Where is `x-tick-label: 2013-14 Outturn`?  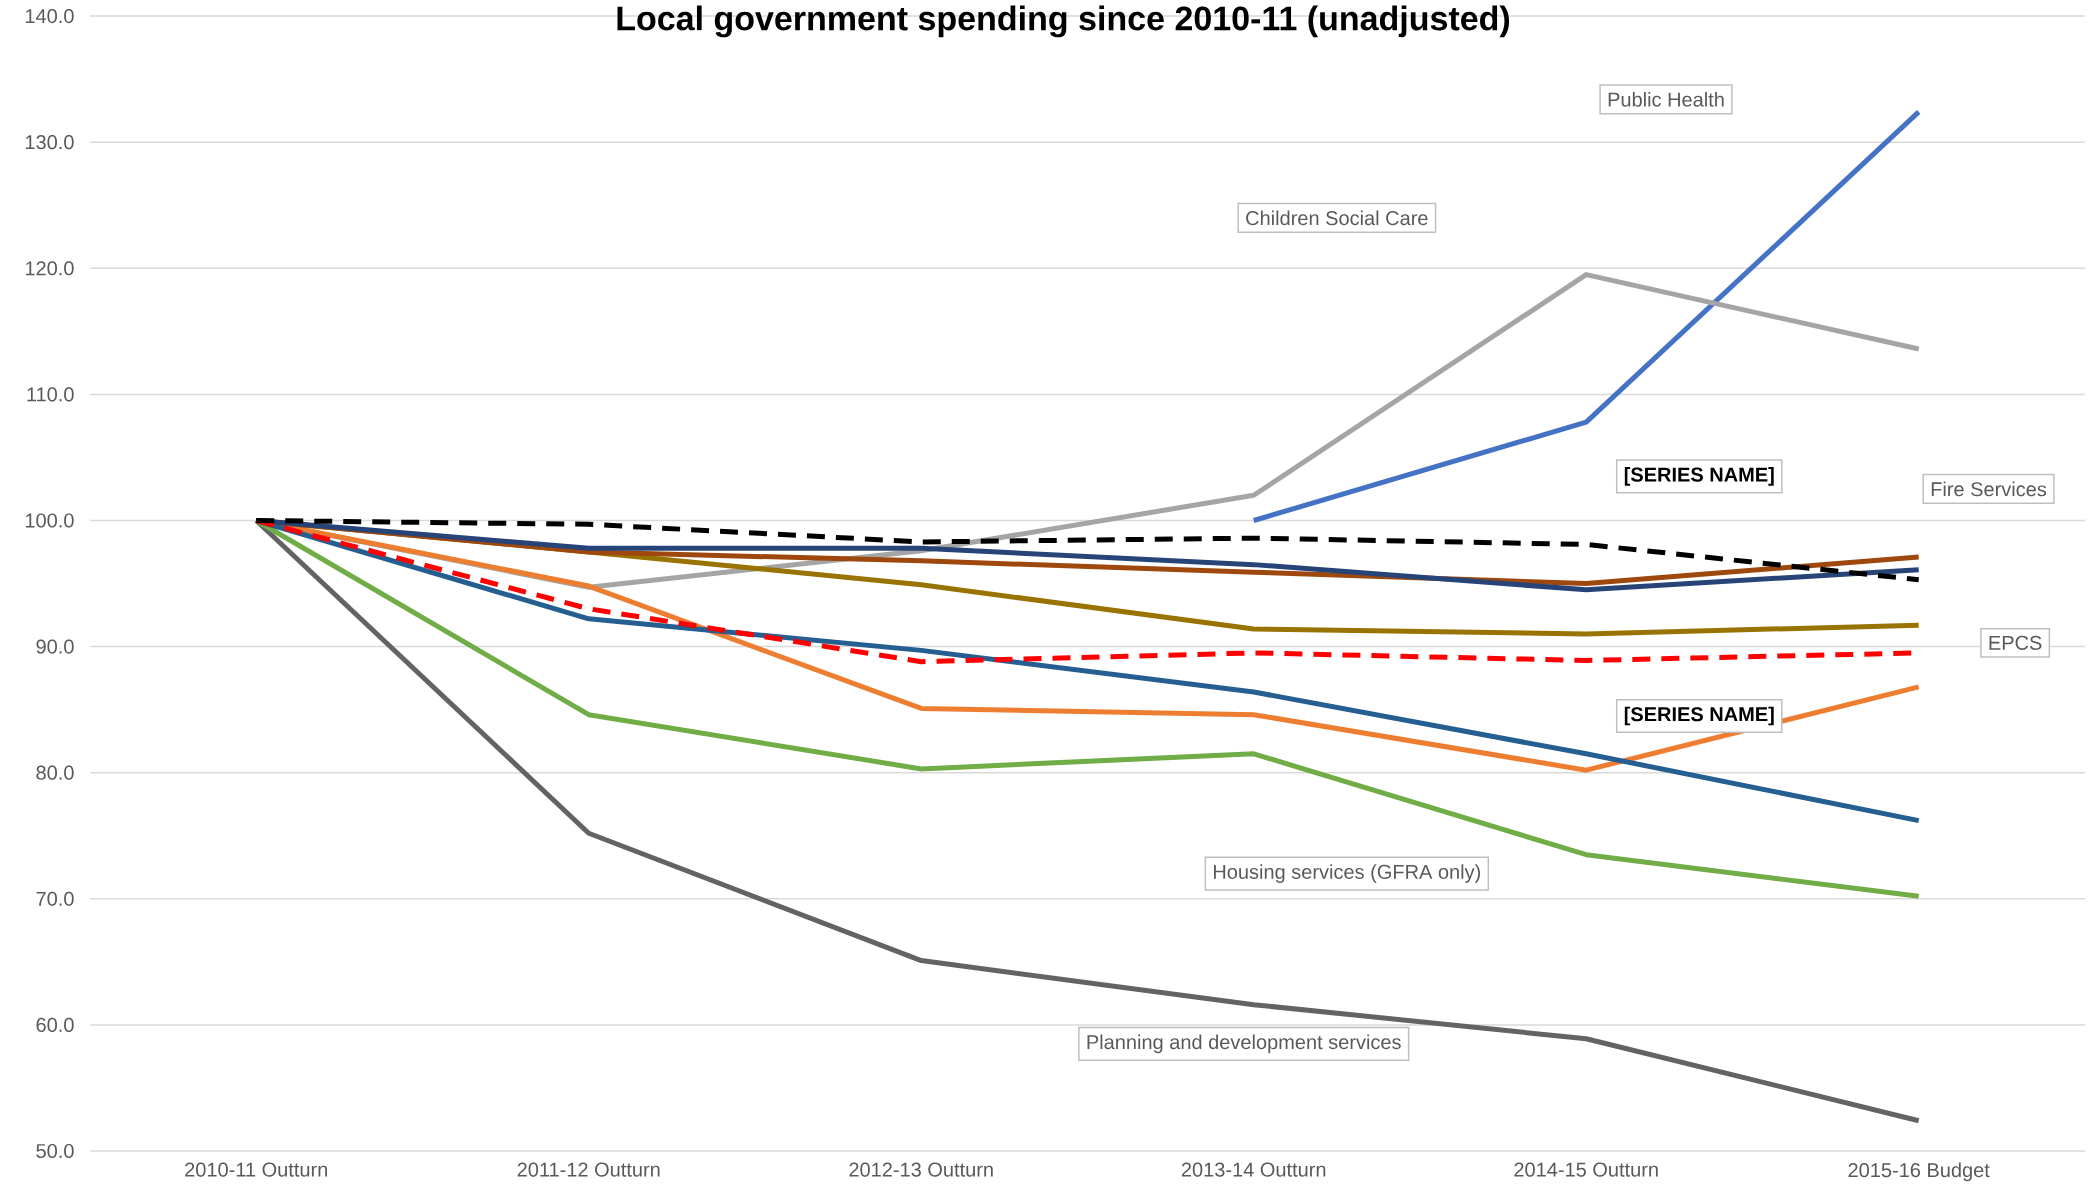 x-tick-label: 2013-14 Outturn is located at coordinates (1253, 1169).